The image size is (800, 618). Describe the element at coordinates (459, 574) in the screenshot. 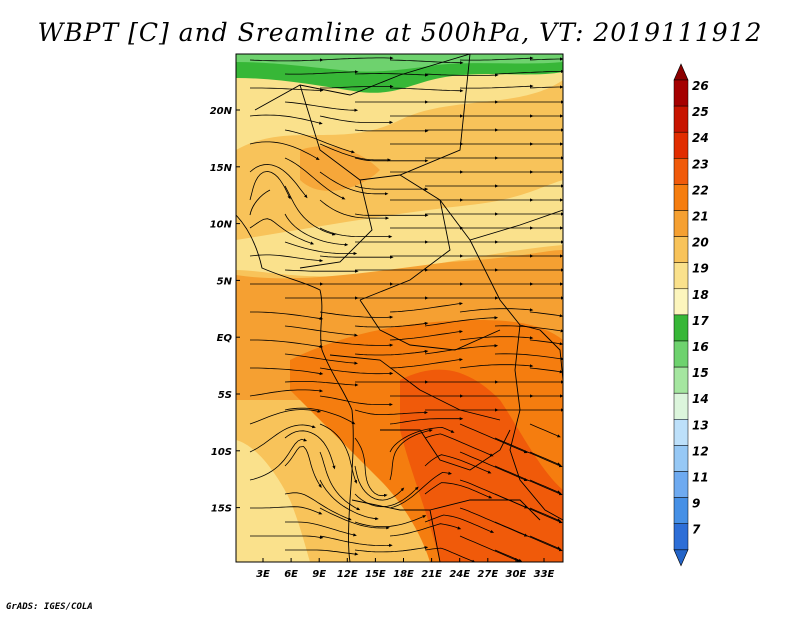

I see `lon-label: 24E` at that location.